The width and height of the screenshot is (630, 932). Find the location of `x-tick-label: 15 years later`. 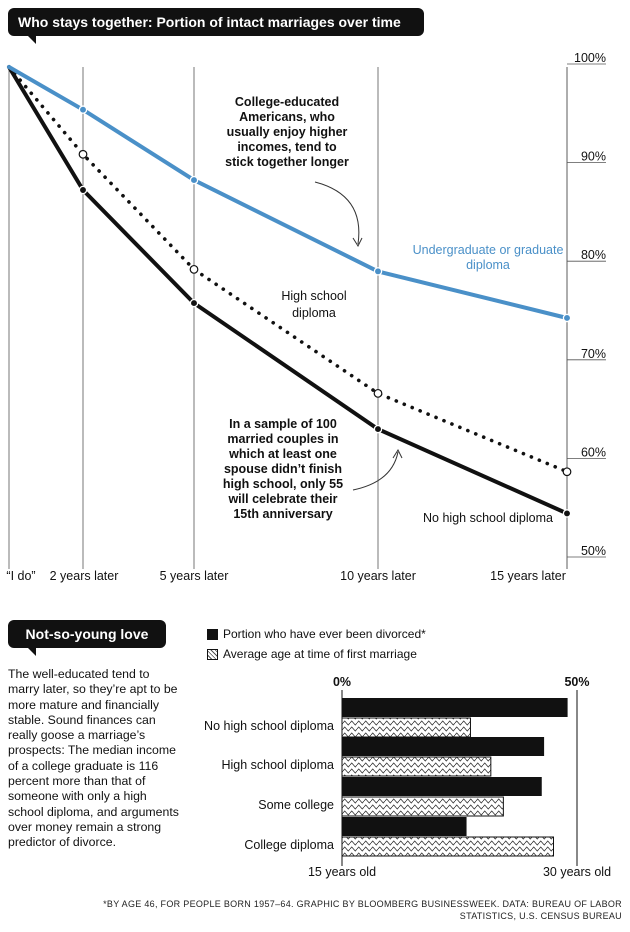

x-tick-label: 15 years later is located at coordinates (528, 576).